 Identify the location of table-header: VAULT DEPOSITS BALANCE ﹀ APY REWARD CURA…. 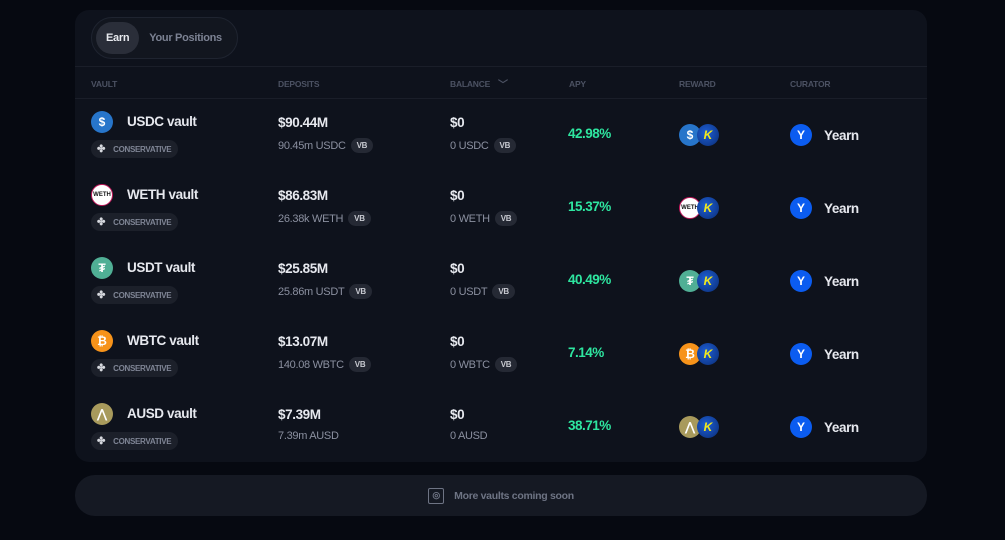
(501, 82).